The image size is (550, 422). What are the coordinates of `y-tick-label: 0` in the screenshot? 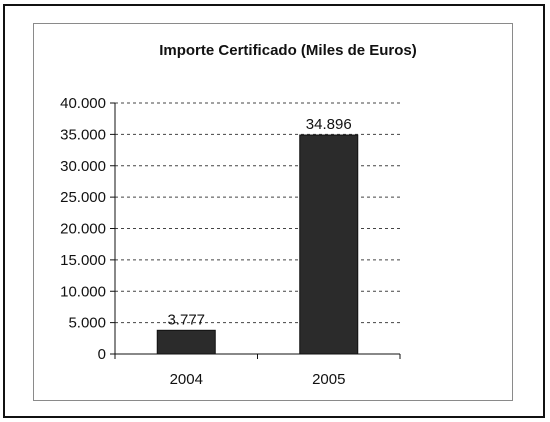 It's located at (102, 354).